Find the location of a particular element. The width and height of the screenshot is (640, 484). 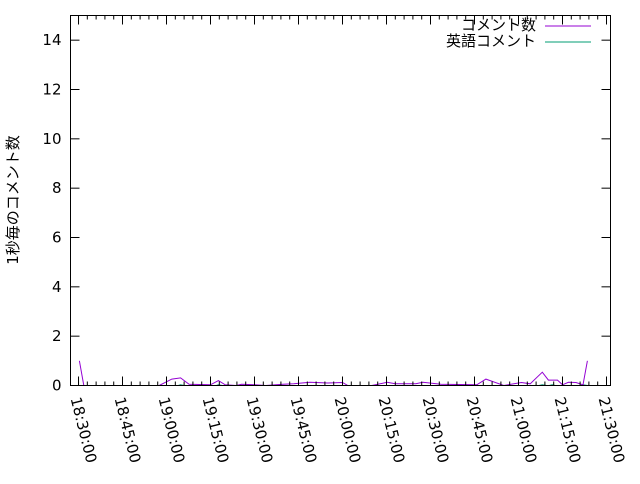

x-tick-label: 21:00:00 is located at coordinates (524, 430).